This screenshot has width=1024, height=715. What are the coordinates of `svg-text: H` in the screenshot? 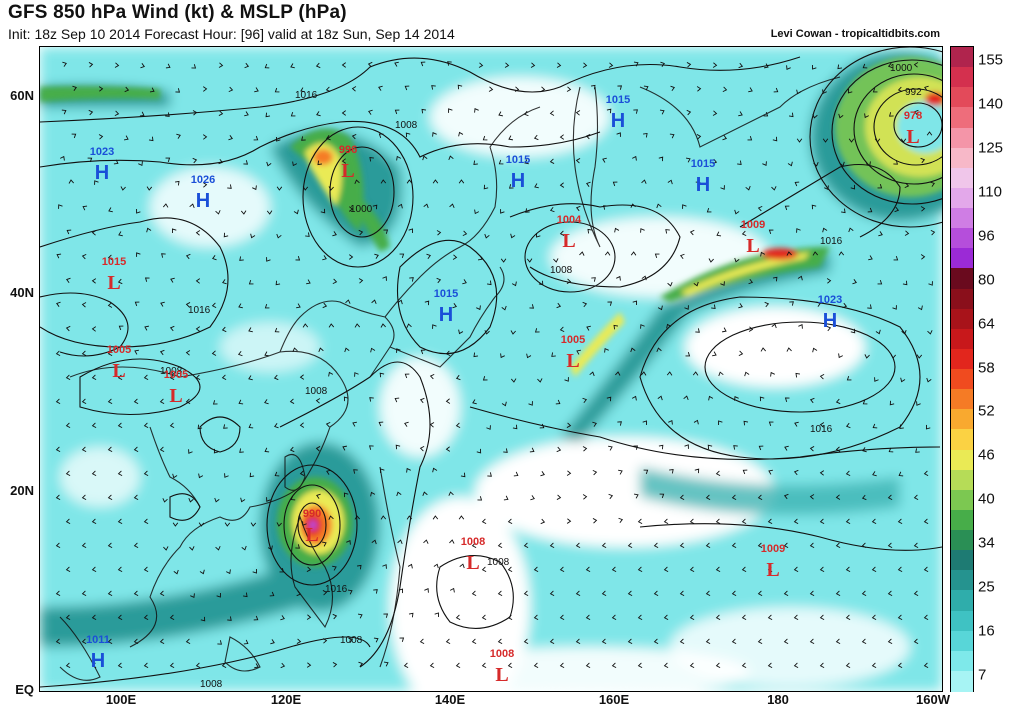 It's located at (703, 185).